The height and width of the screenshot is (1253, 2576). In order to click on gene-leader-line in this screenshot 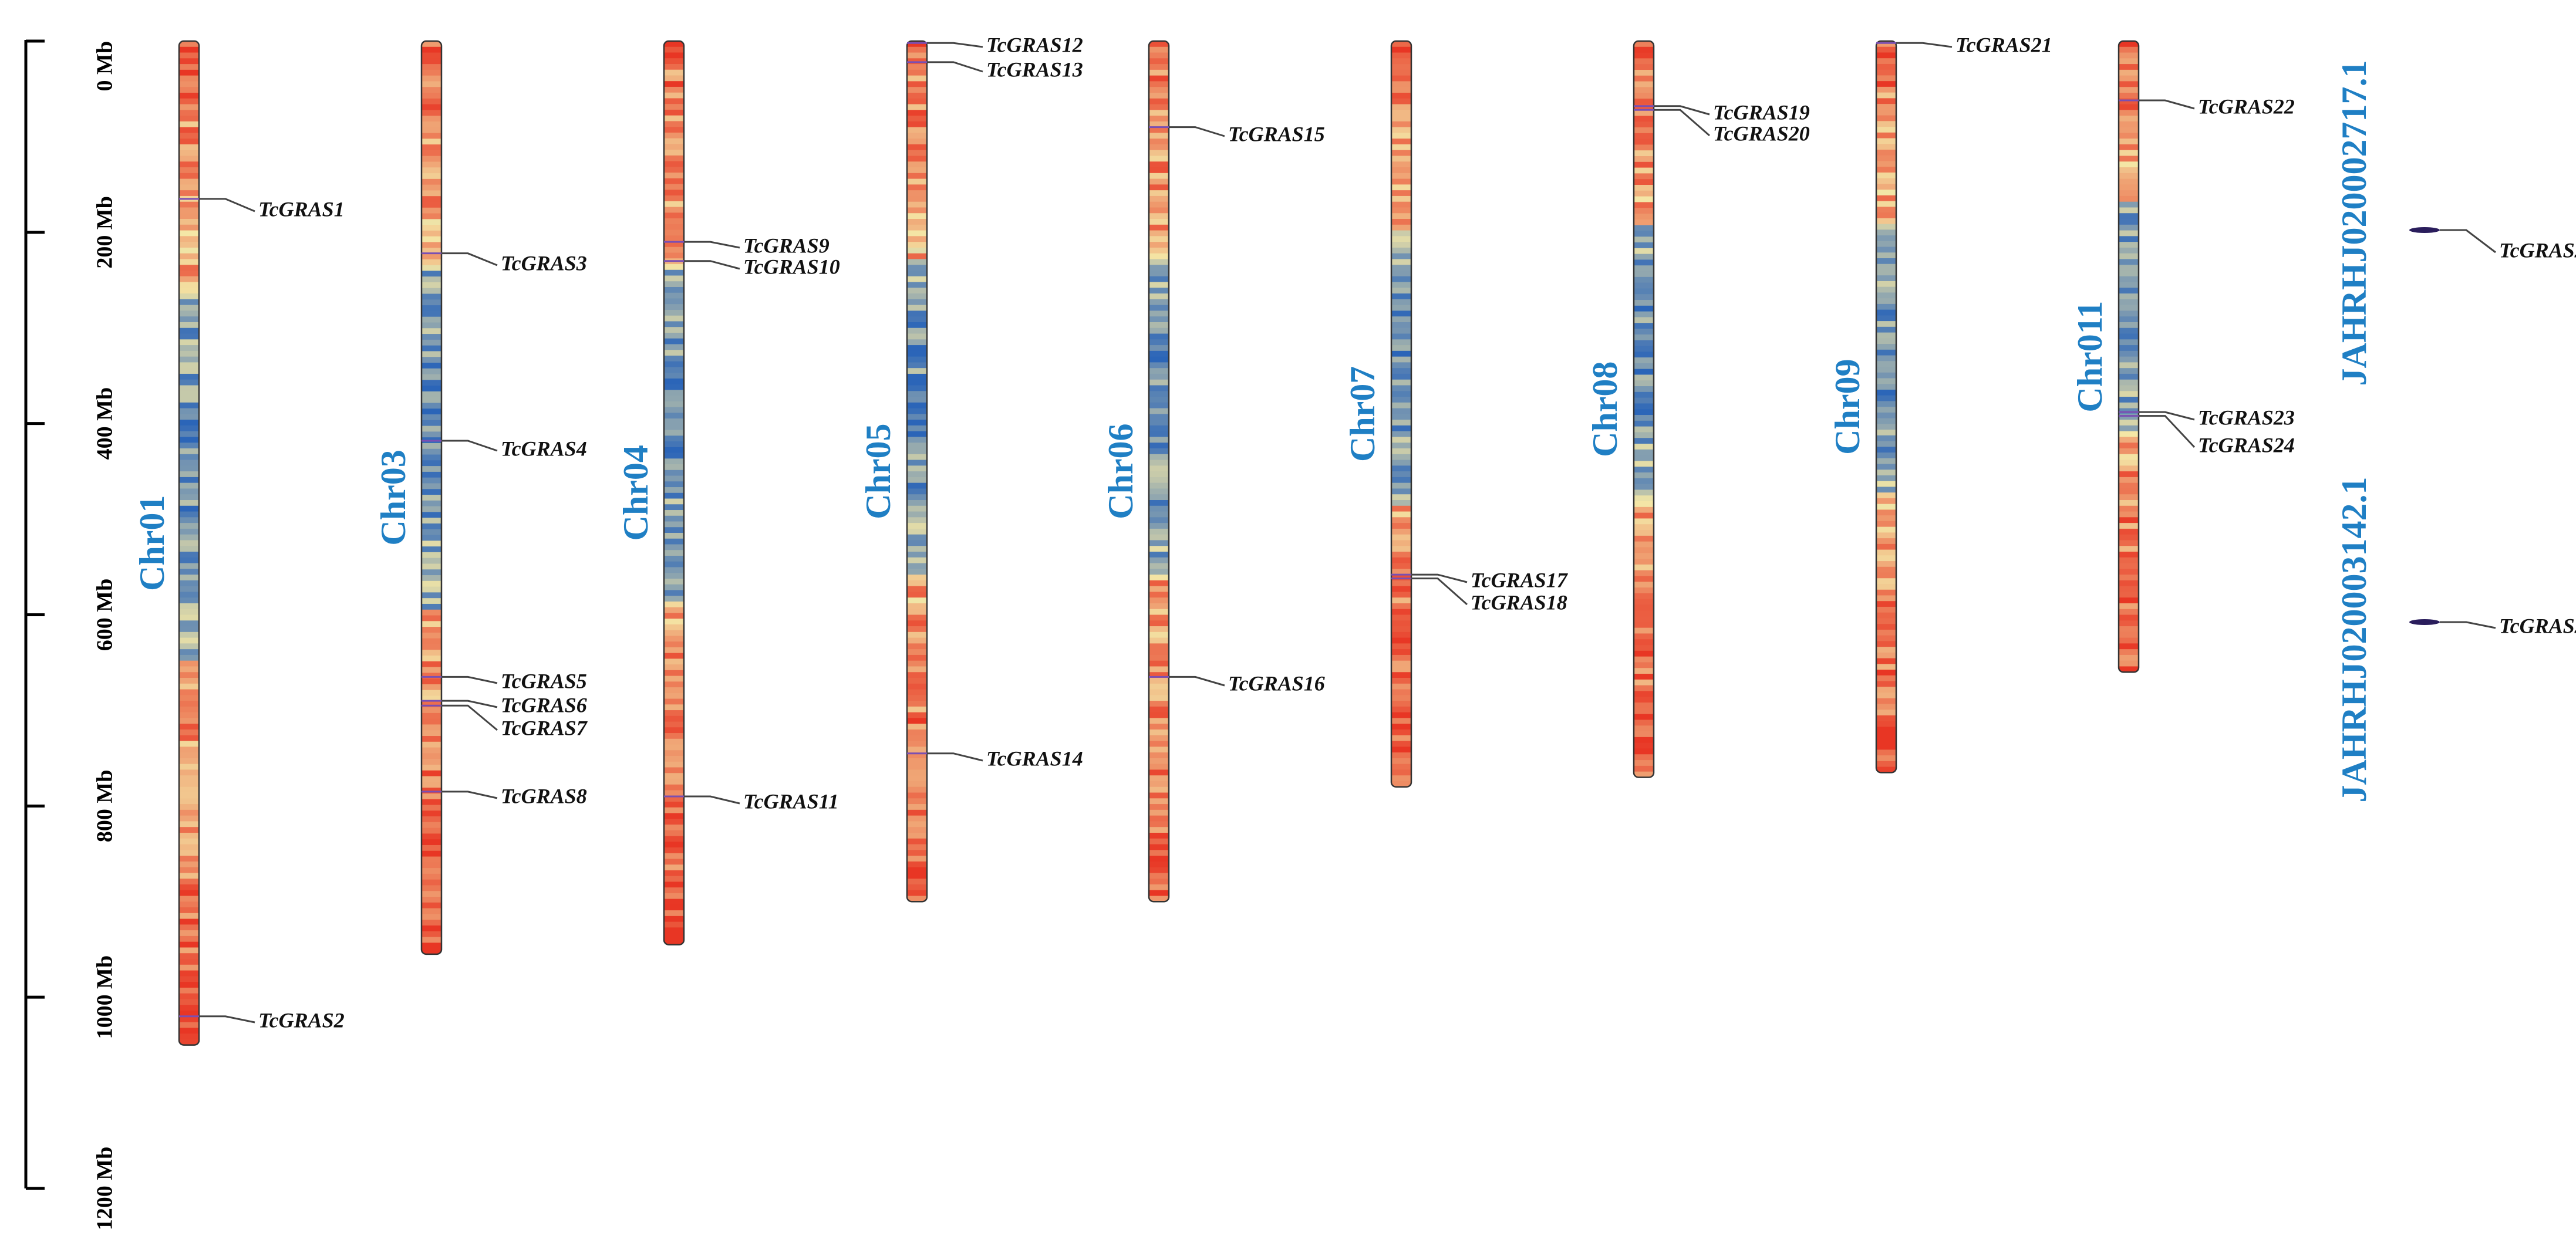, I will do `click(712, 800)`.